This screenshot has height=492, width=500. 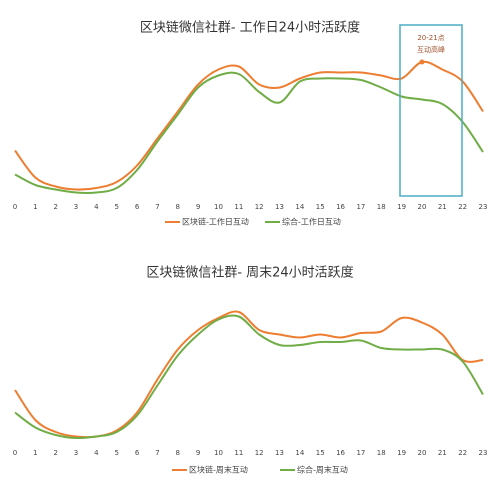 What do you see at coordinates (422, 62) in the screenshot?
I see `peak-marker` at bounding box center [422, 62].